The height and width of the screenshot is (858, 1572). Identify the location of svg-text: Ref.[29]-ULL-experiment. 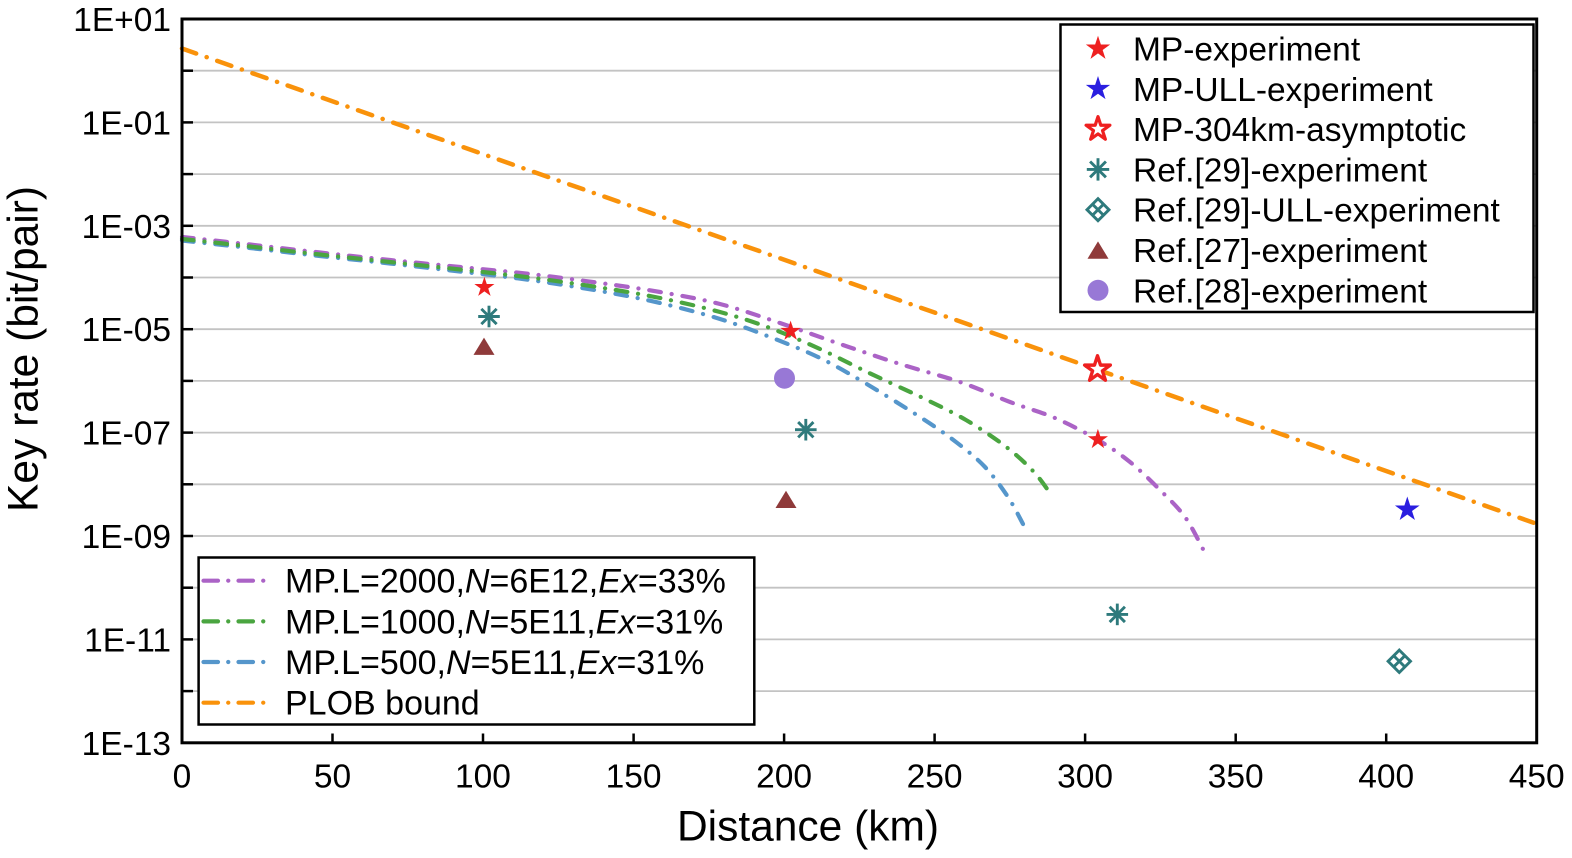
(1316, 211).